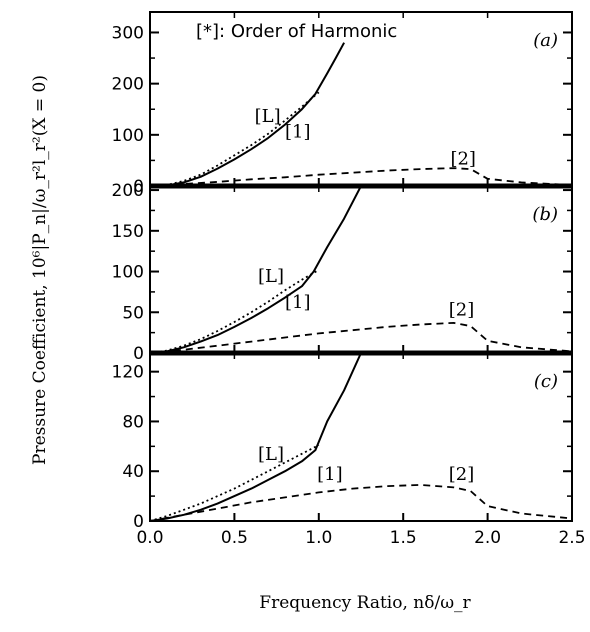  Describe the element at coordinates (545, 40) in the screenshot. I see `panel-a-tag: (a)` at that location.